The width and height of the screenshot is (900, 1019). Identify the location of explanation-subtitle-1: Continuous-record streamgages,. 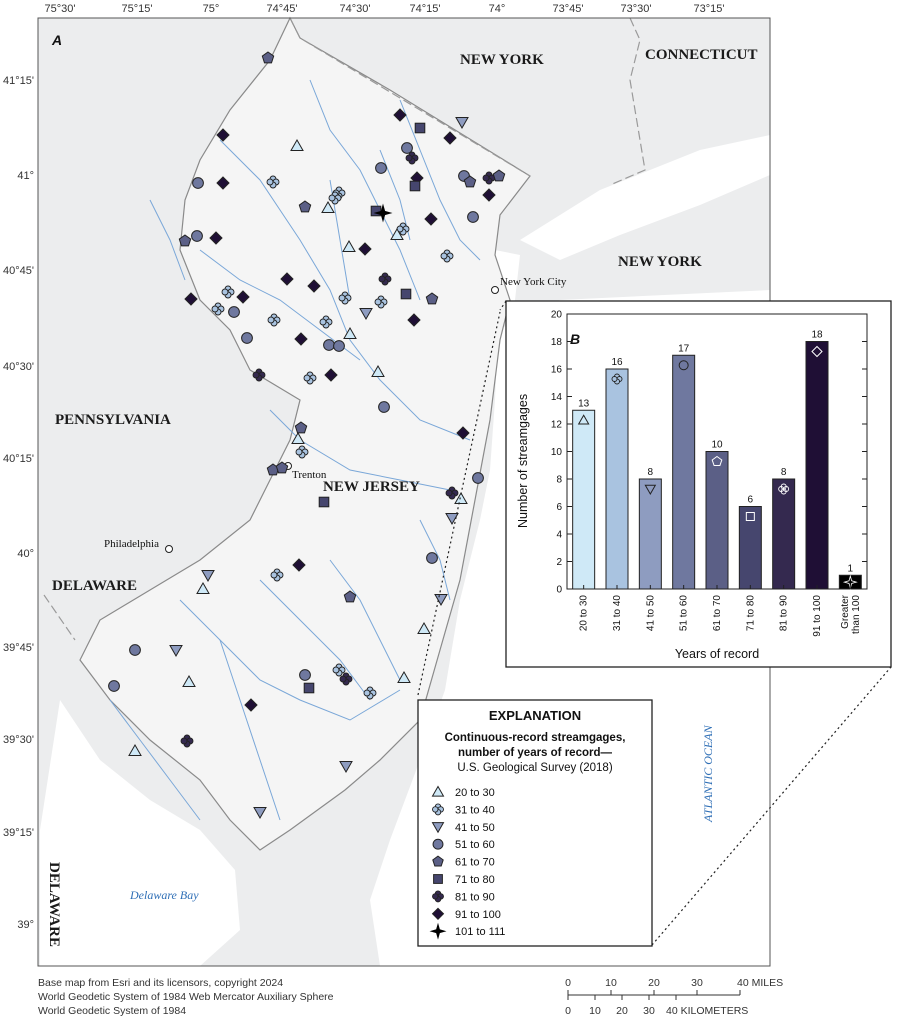
(535, 738).